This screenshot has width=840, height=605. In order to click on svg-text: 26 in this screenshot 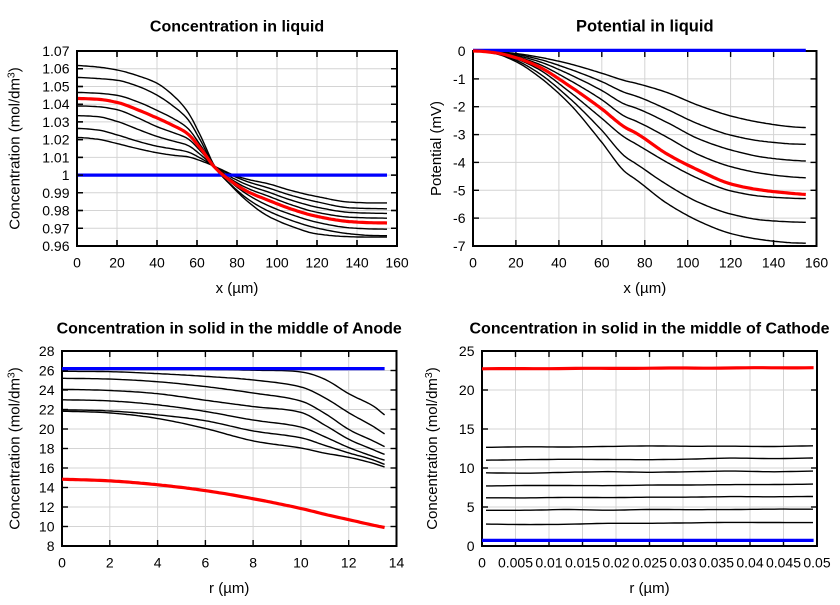, I will do `click(47, 371)`.